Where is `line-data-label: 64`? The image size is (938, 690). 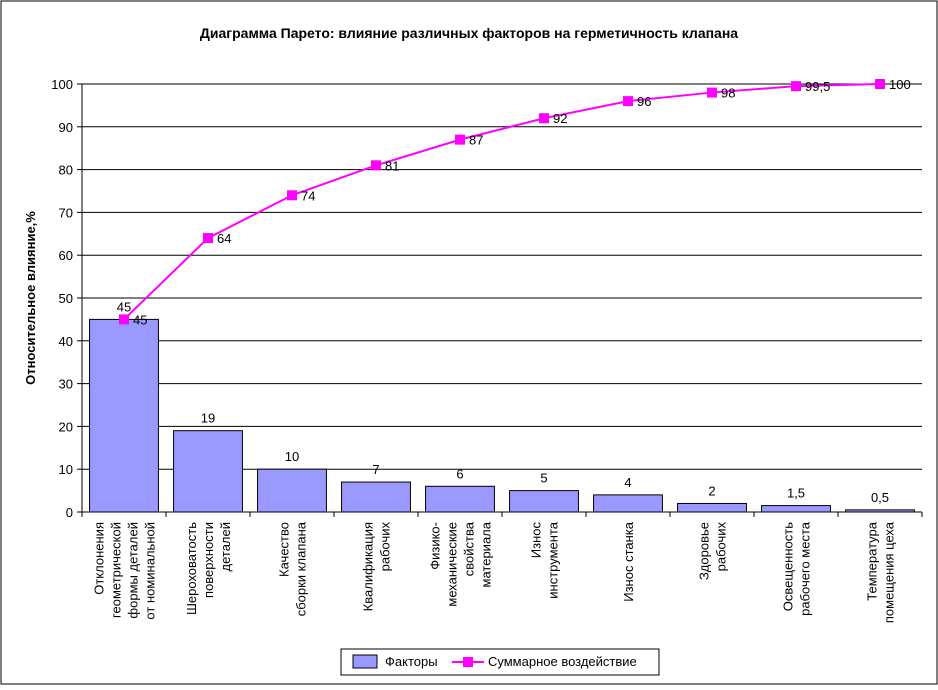
line-data-label: 64 is located at coordinates (224, 238).